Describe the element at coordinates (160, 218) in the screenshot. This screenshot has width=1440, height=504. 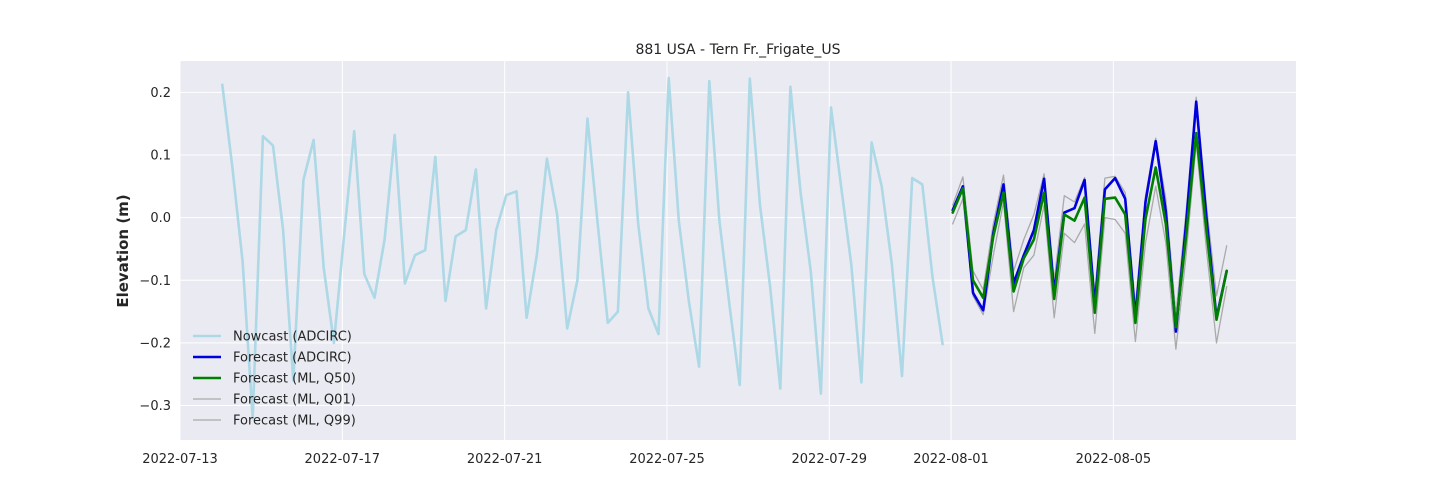
I see `y-tick-label: 0.0` at that location.